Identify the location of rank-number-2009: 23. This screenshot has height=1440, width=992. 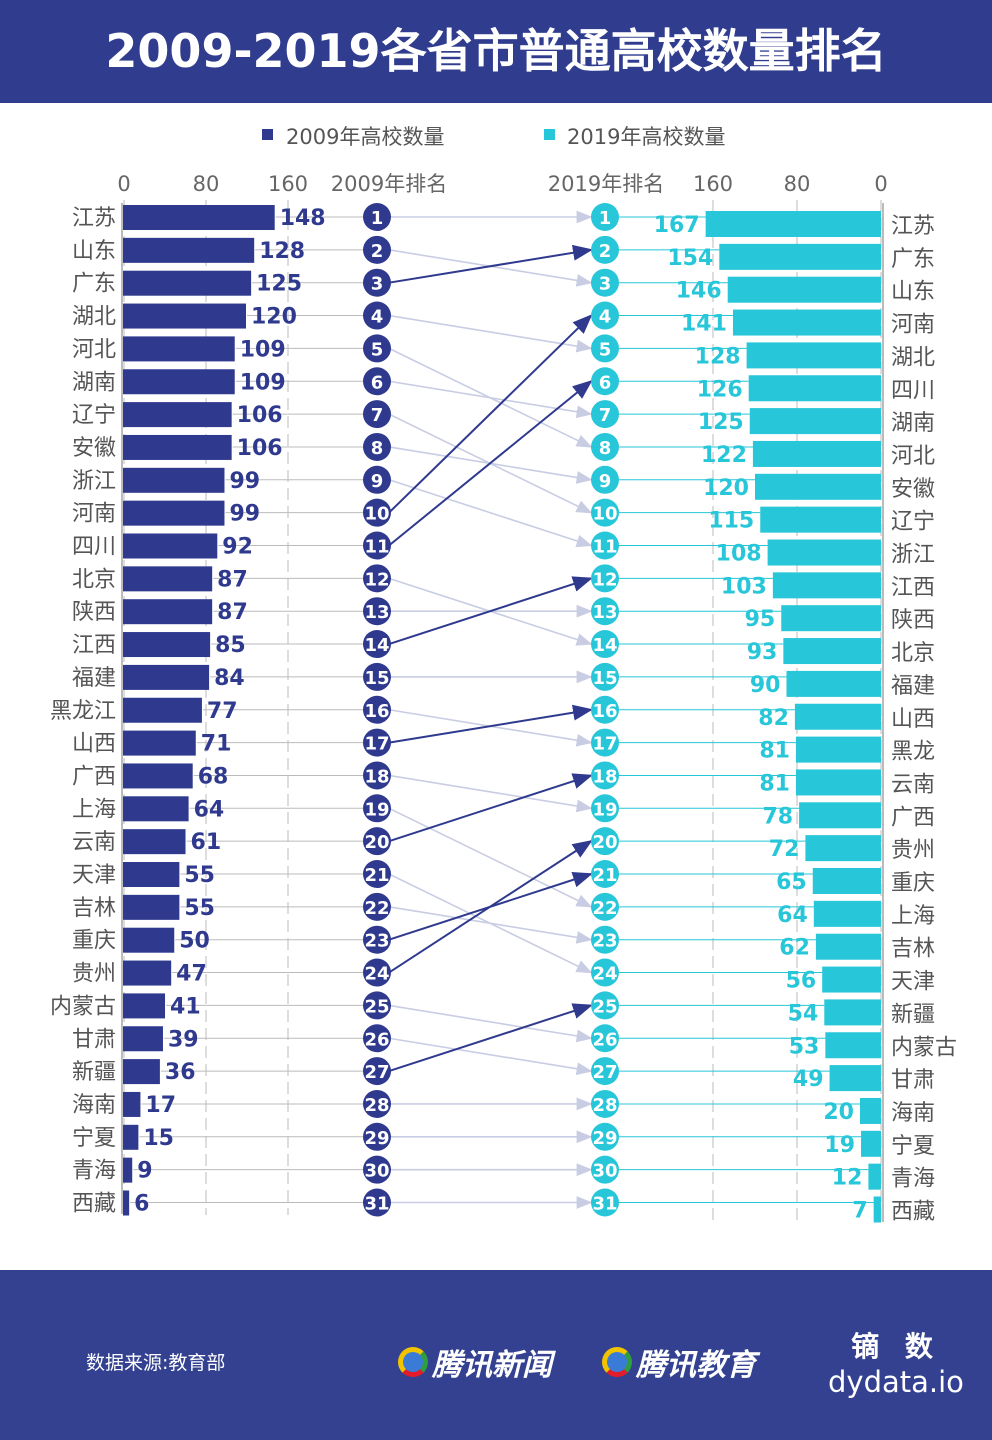
(376, 941).